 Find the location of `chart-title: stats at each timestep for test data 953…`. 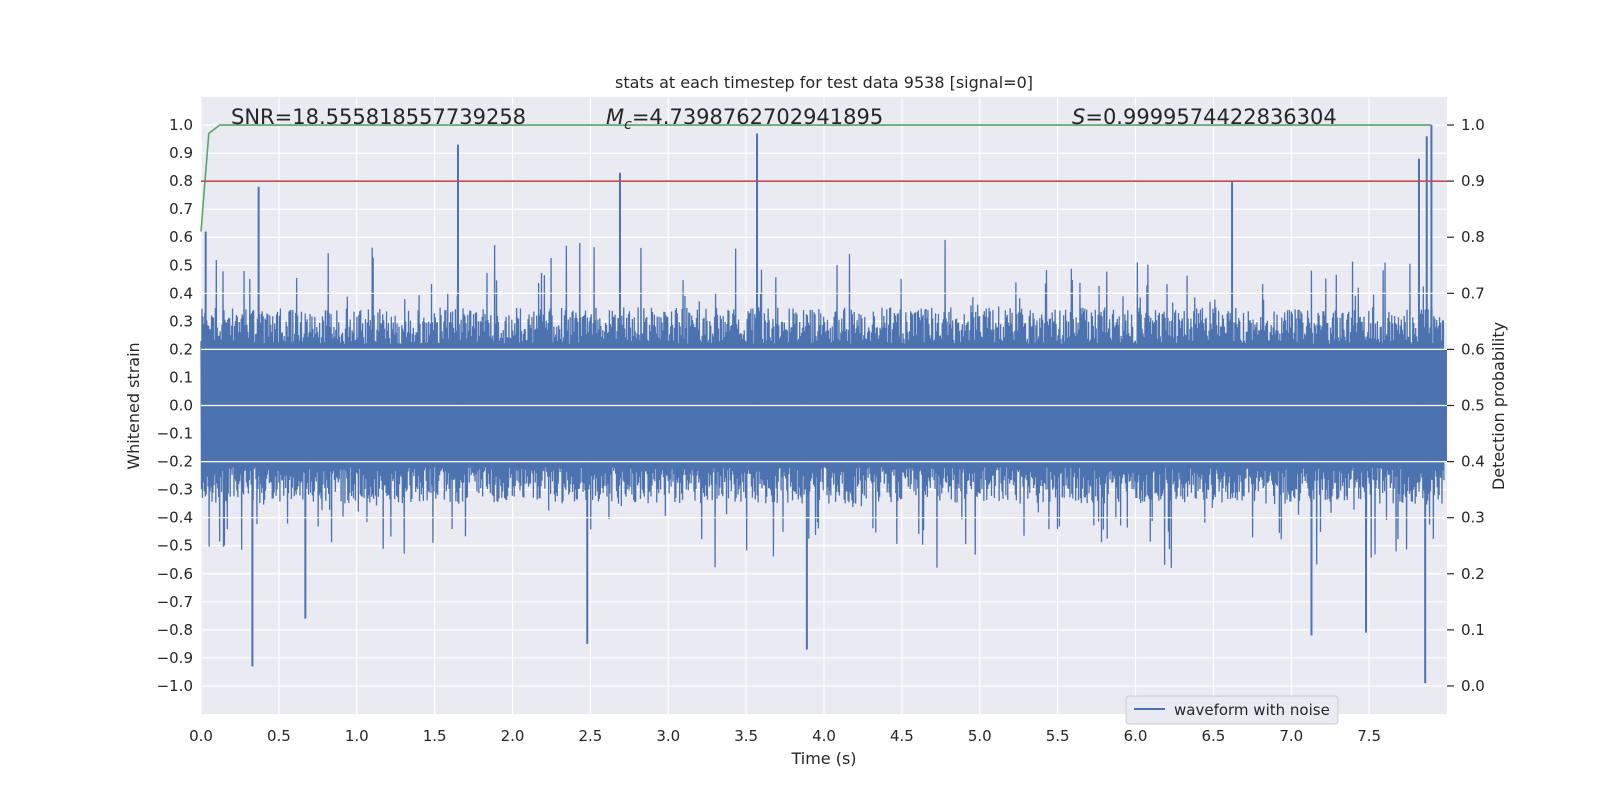

chart-title: stats at each timestep for test data 953… is located at coordinates (824, 82).